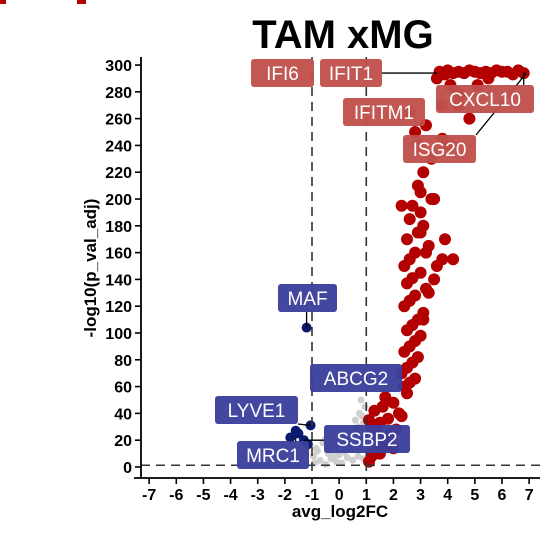 This screenshot has width=559, height=535. What do you see at coordinates (118, 254) in the screenshot?
I see `y-tick-label: 160` at bounding box center [118, 254].